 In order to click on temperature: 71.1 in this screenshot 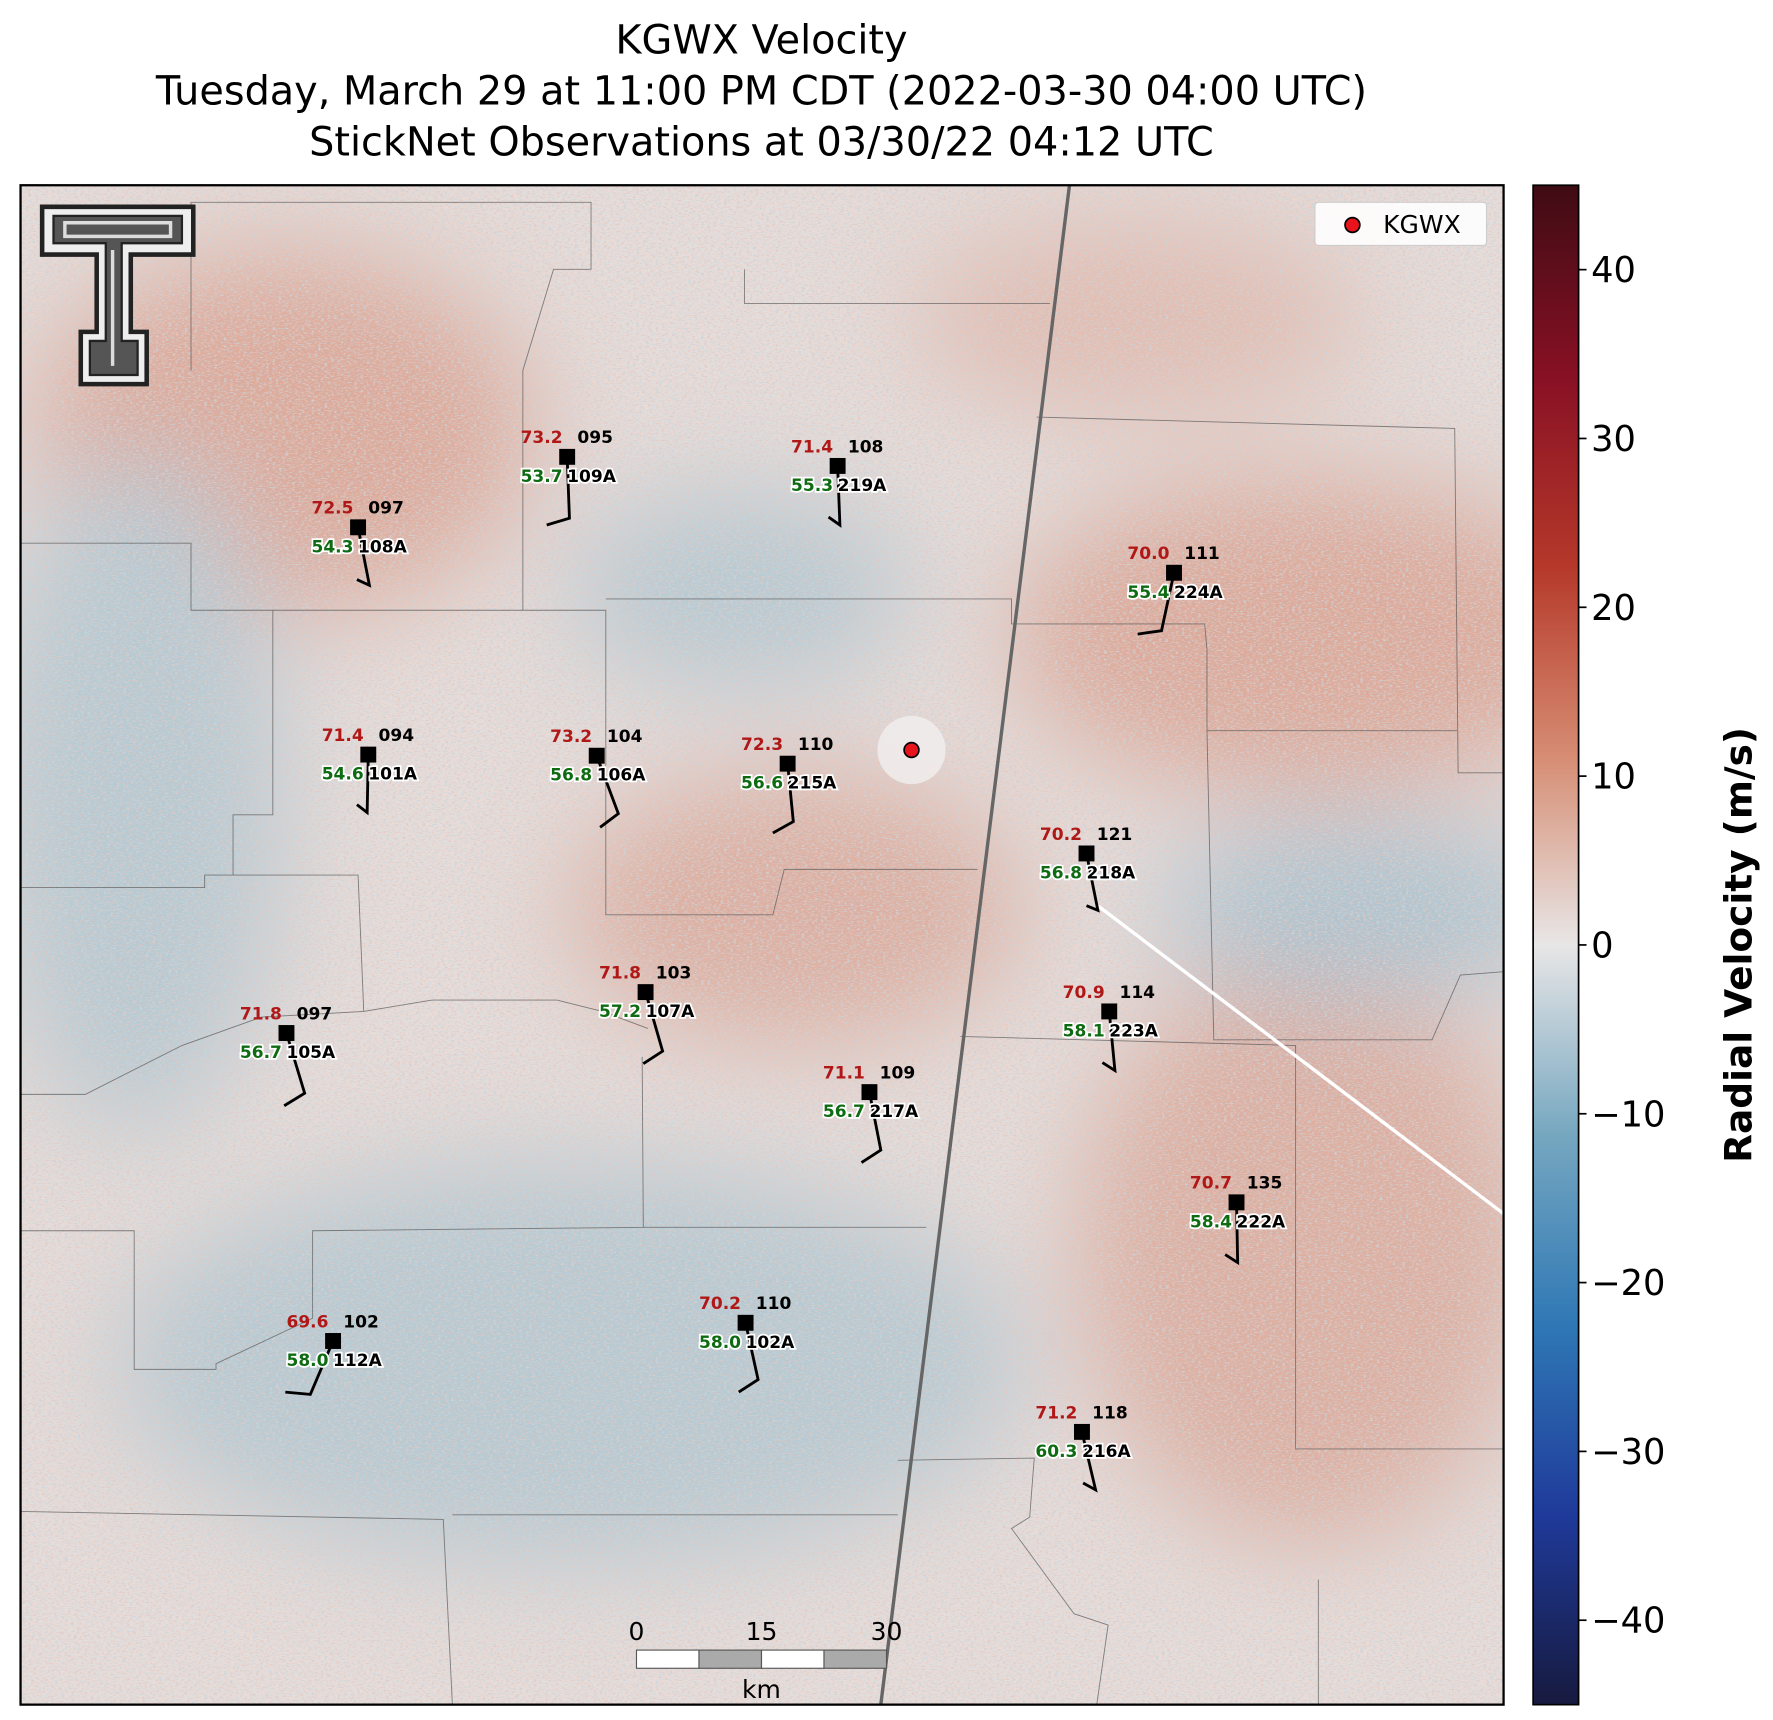, I will do `click(844, 1073)`.